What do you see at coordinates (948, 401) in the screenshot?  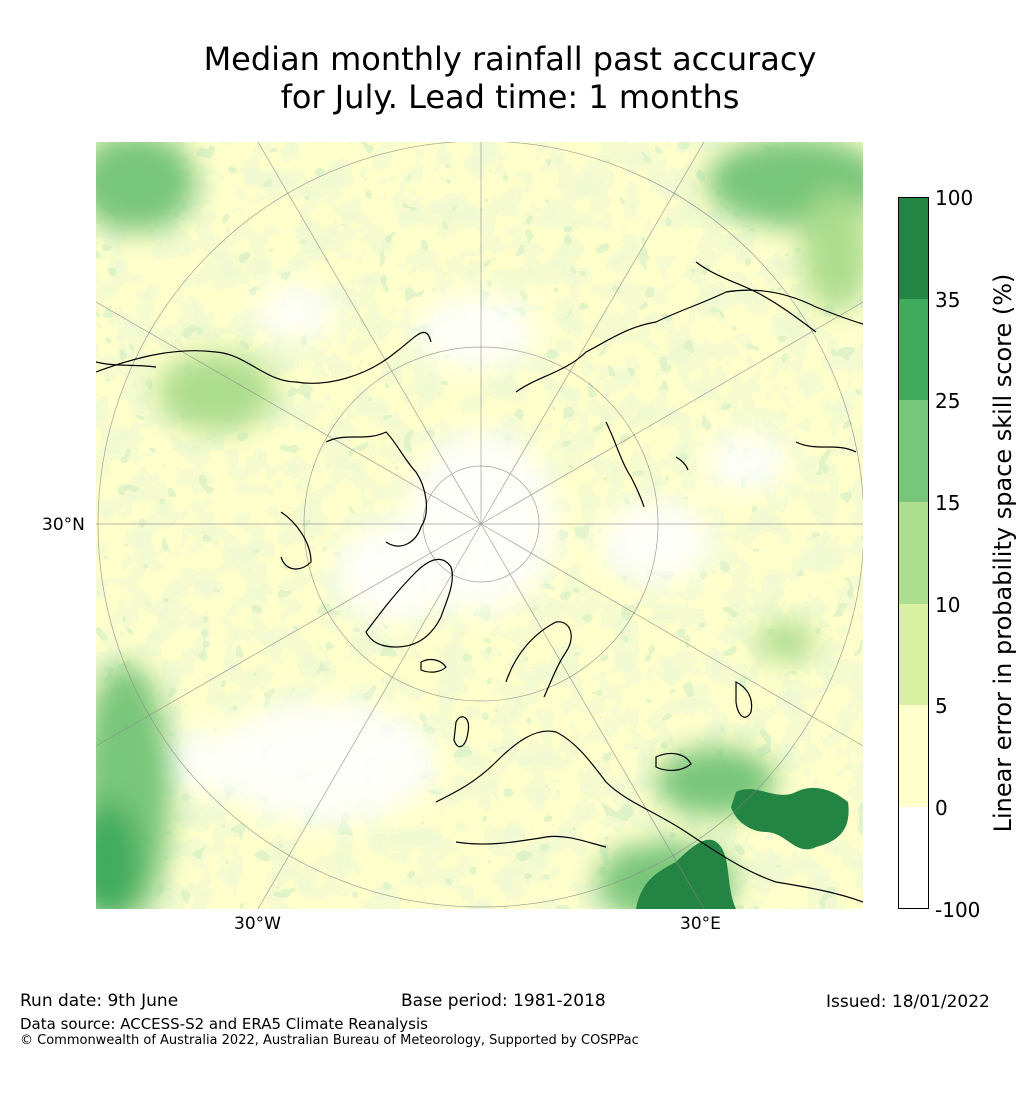 I see `colorbar-tick-25: 25` at bounding box center [948, 401].